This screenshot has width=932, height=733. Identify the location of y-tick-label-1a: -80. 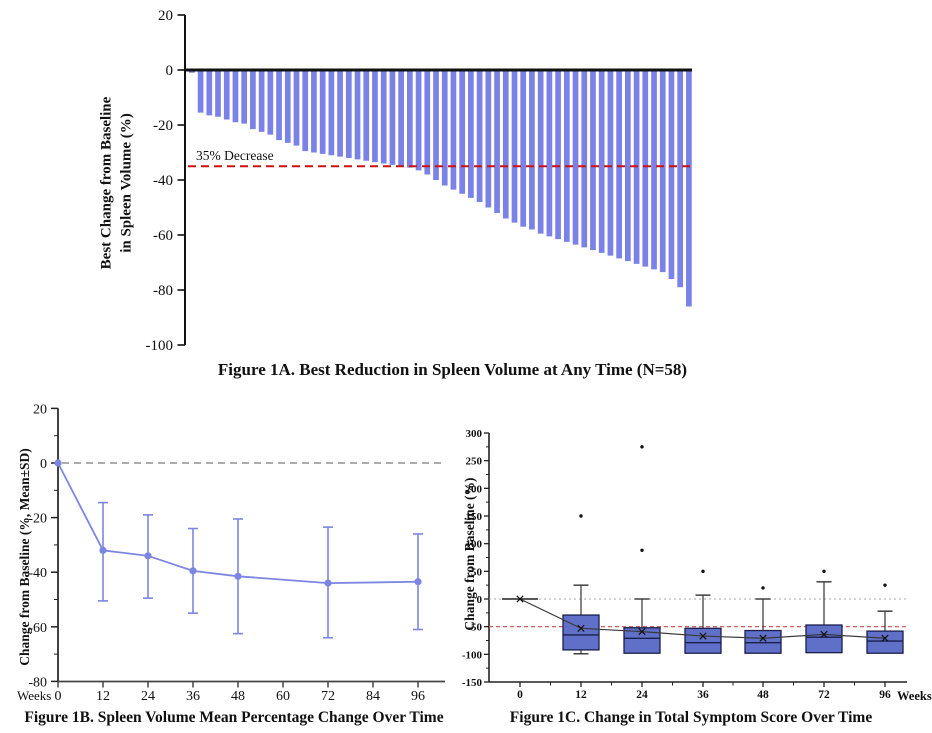
(163, 291).